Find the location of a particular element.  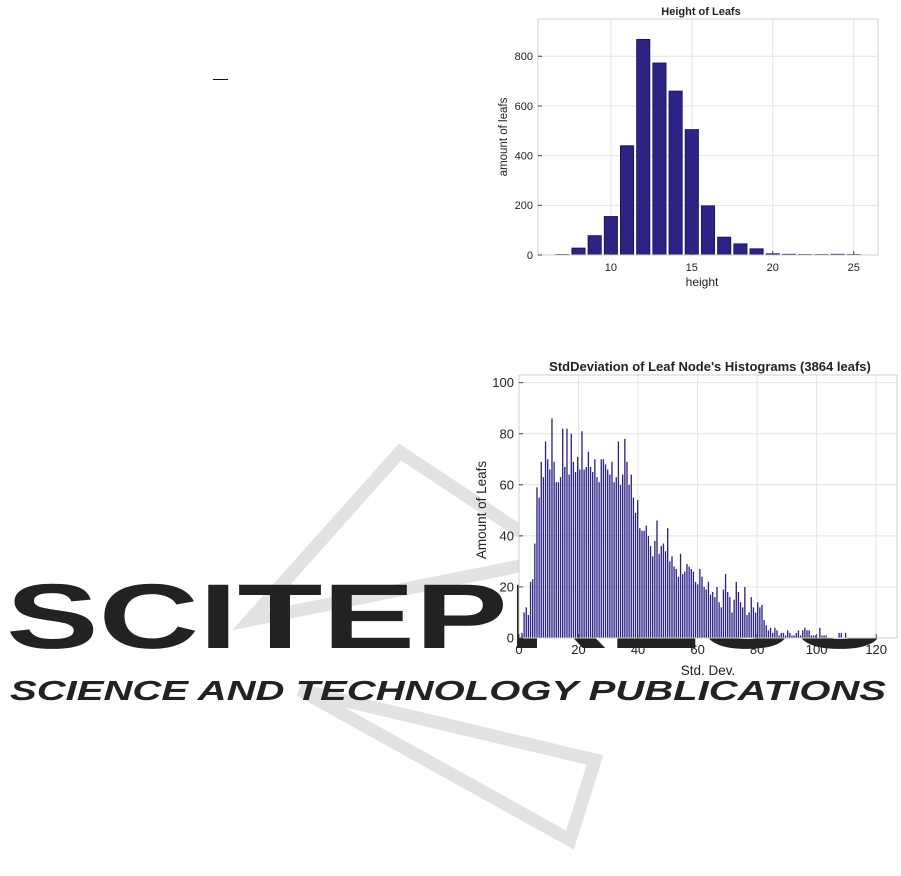

watermark-sub-text: SCIENCE AND TECHNOLOGY PUBLICATIONS is located at coordinates (448, 690).